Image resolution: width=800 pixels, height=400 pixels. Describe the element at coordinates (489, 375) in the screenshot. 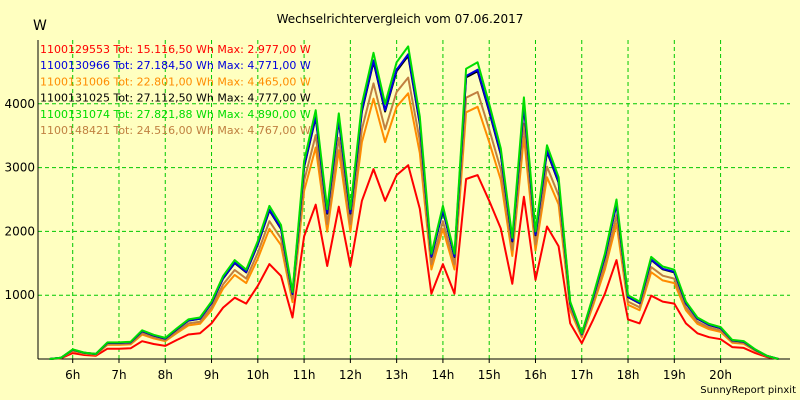

I see `x-tick-label: 15h` at that location.